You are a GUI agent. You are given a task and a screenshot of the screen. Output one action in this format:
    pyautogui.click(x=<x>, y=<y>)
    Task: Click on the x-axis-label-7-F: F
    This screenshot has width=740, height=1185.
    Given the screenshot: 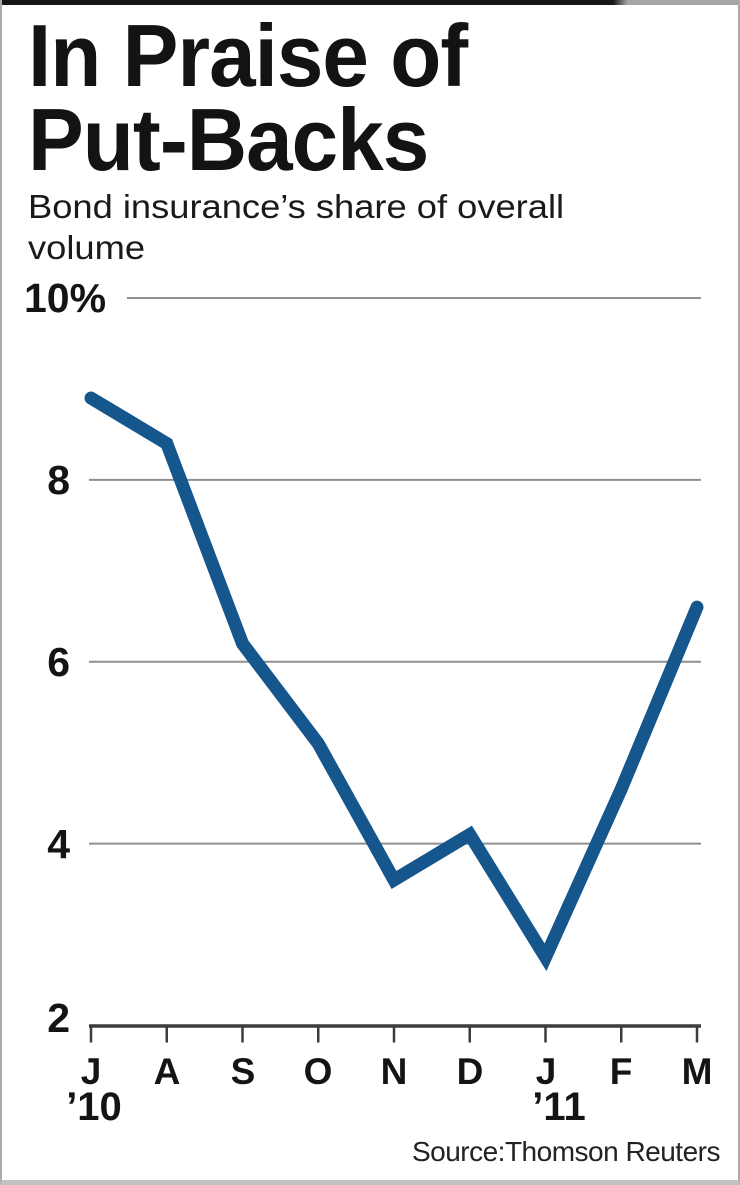 What is the action you would take?
    pyautogui.click(x=621, y=1071)
    